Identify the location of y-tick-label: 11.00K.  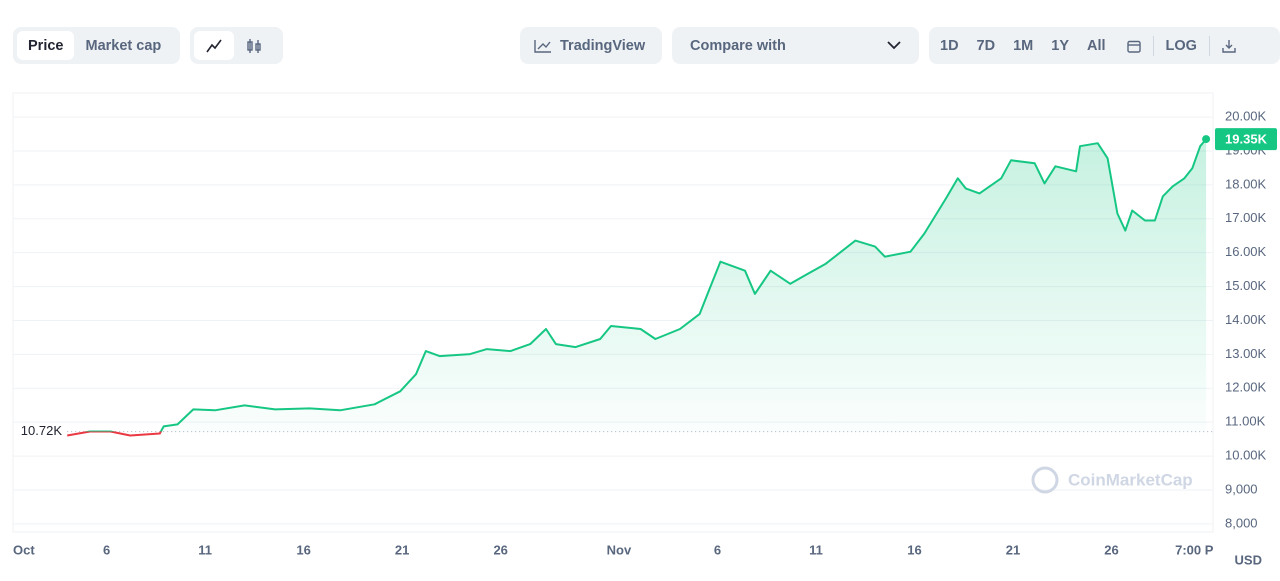
(1245, 421).